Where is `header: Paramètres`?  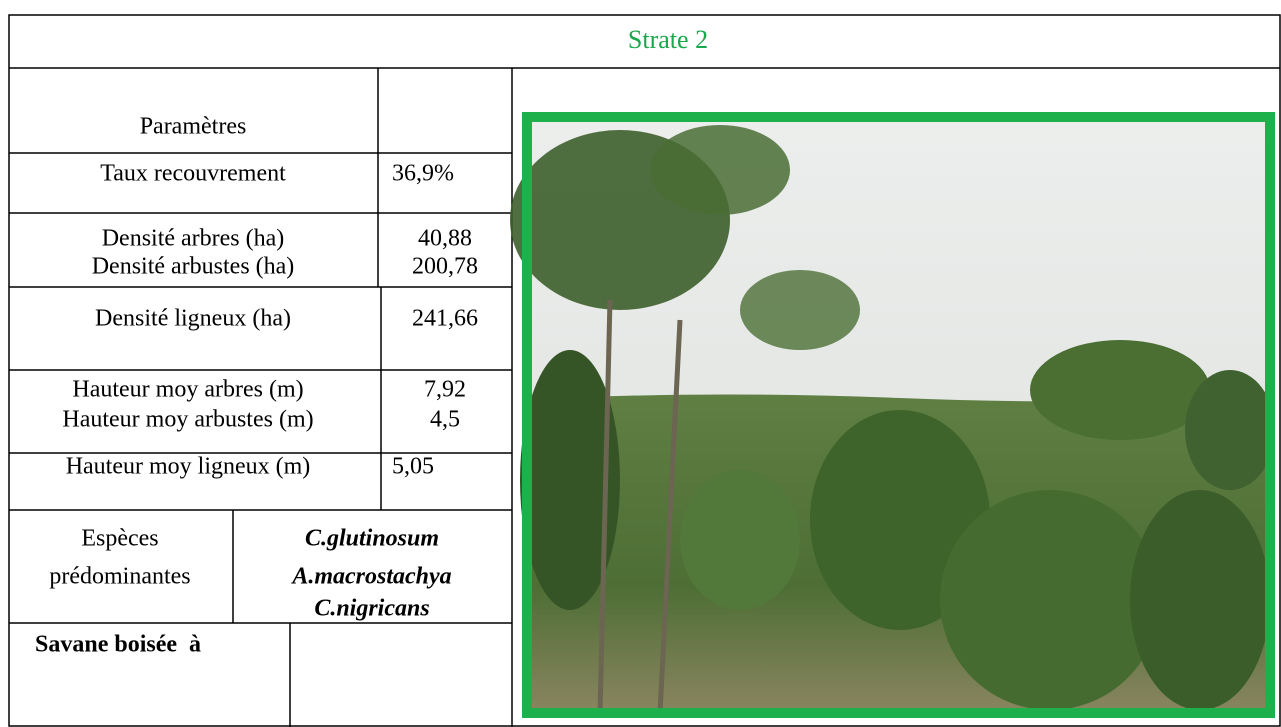 header: Paramètres is located at coordinates (193, 127).